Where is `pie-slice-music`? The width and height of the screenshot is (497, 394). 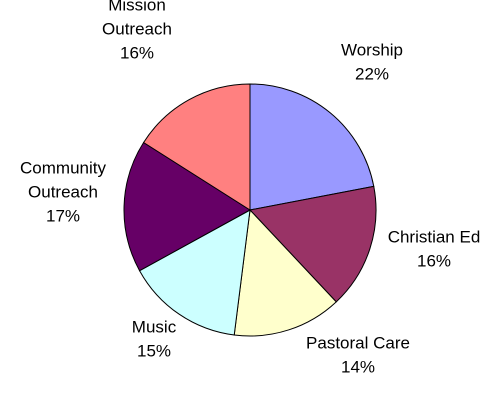 pie-slice-music is located at coordinates (194, 272).